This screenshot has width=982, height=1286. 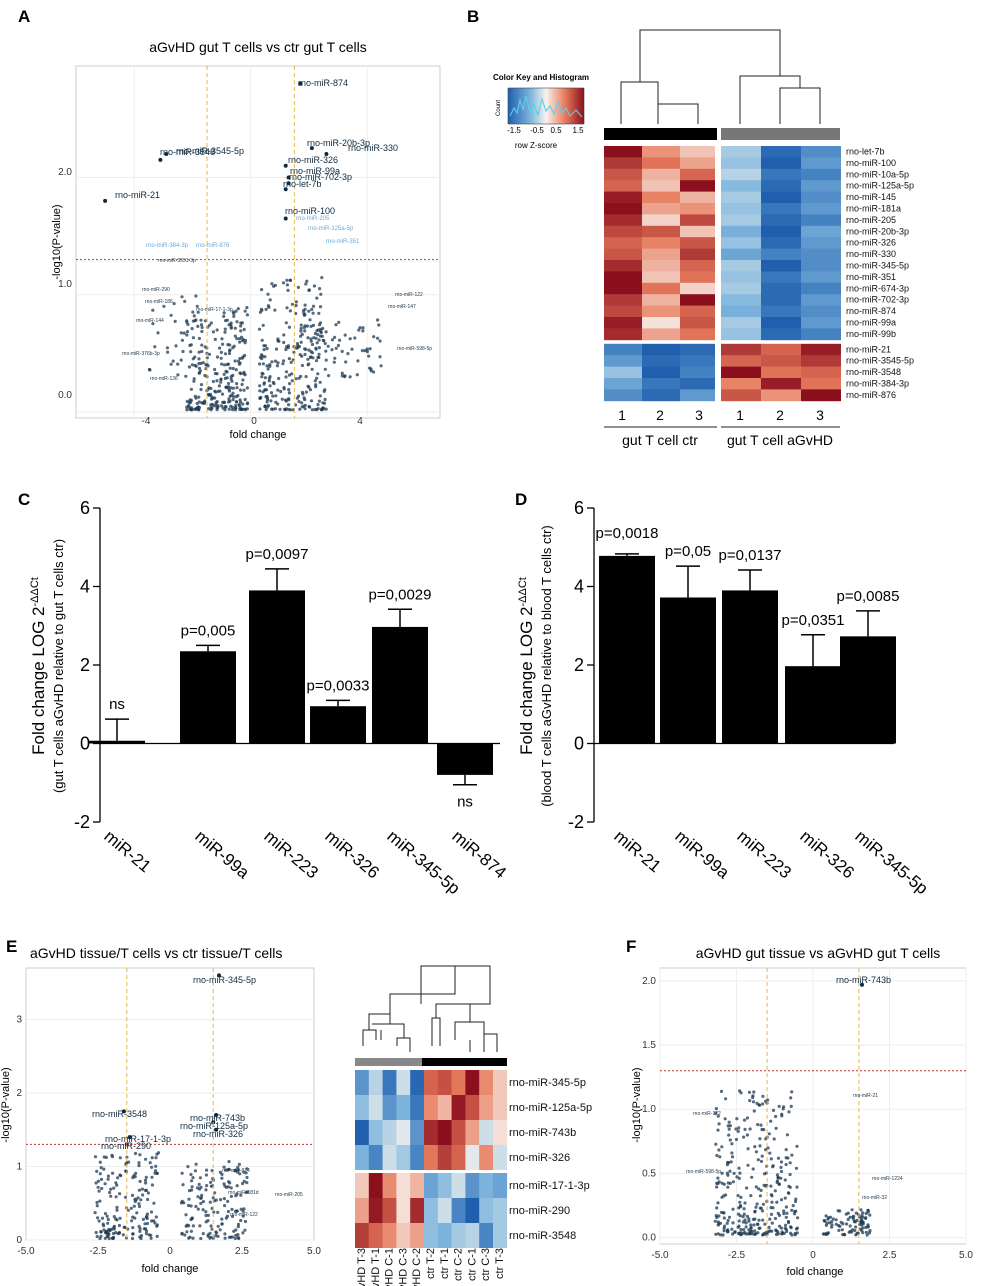 I want to click on heatmap-row-label: rno-miR-21, so click(x=868, y=349).